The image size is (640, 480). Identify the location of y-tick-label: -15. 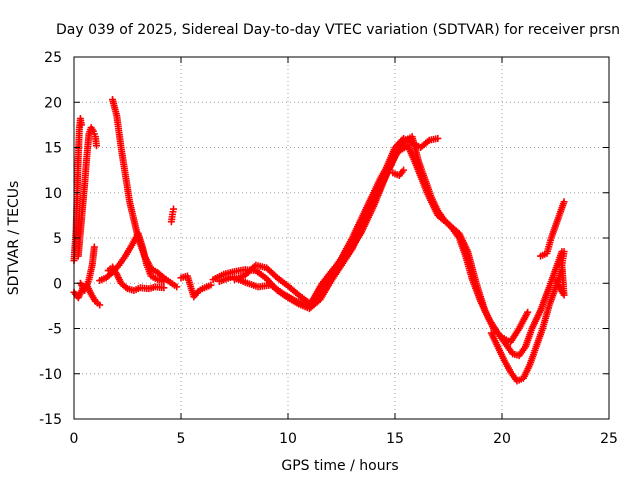
(50, 420).